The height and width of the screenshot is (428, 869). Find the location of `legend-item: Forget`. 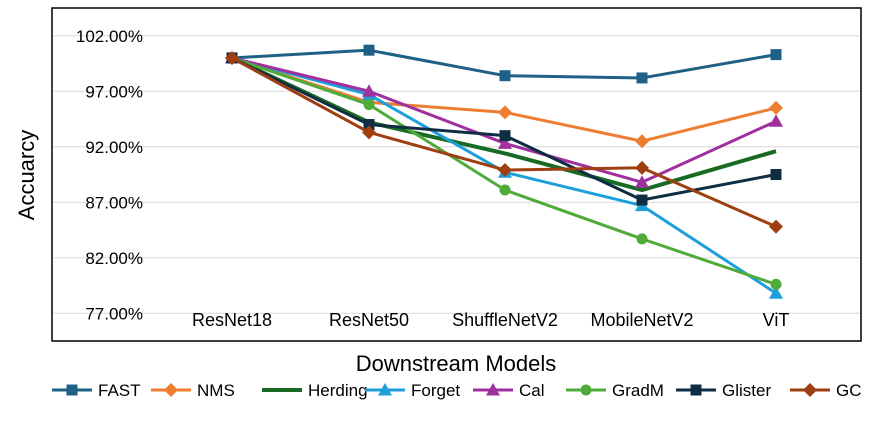

legend-item: Forget is located at coordinates (412, 390).